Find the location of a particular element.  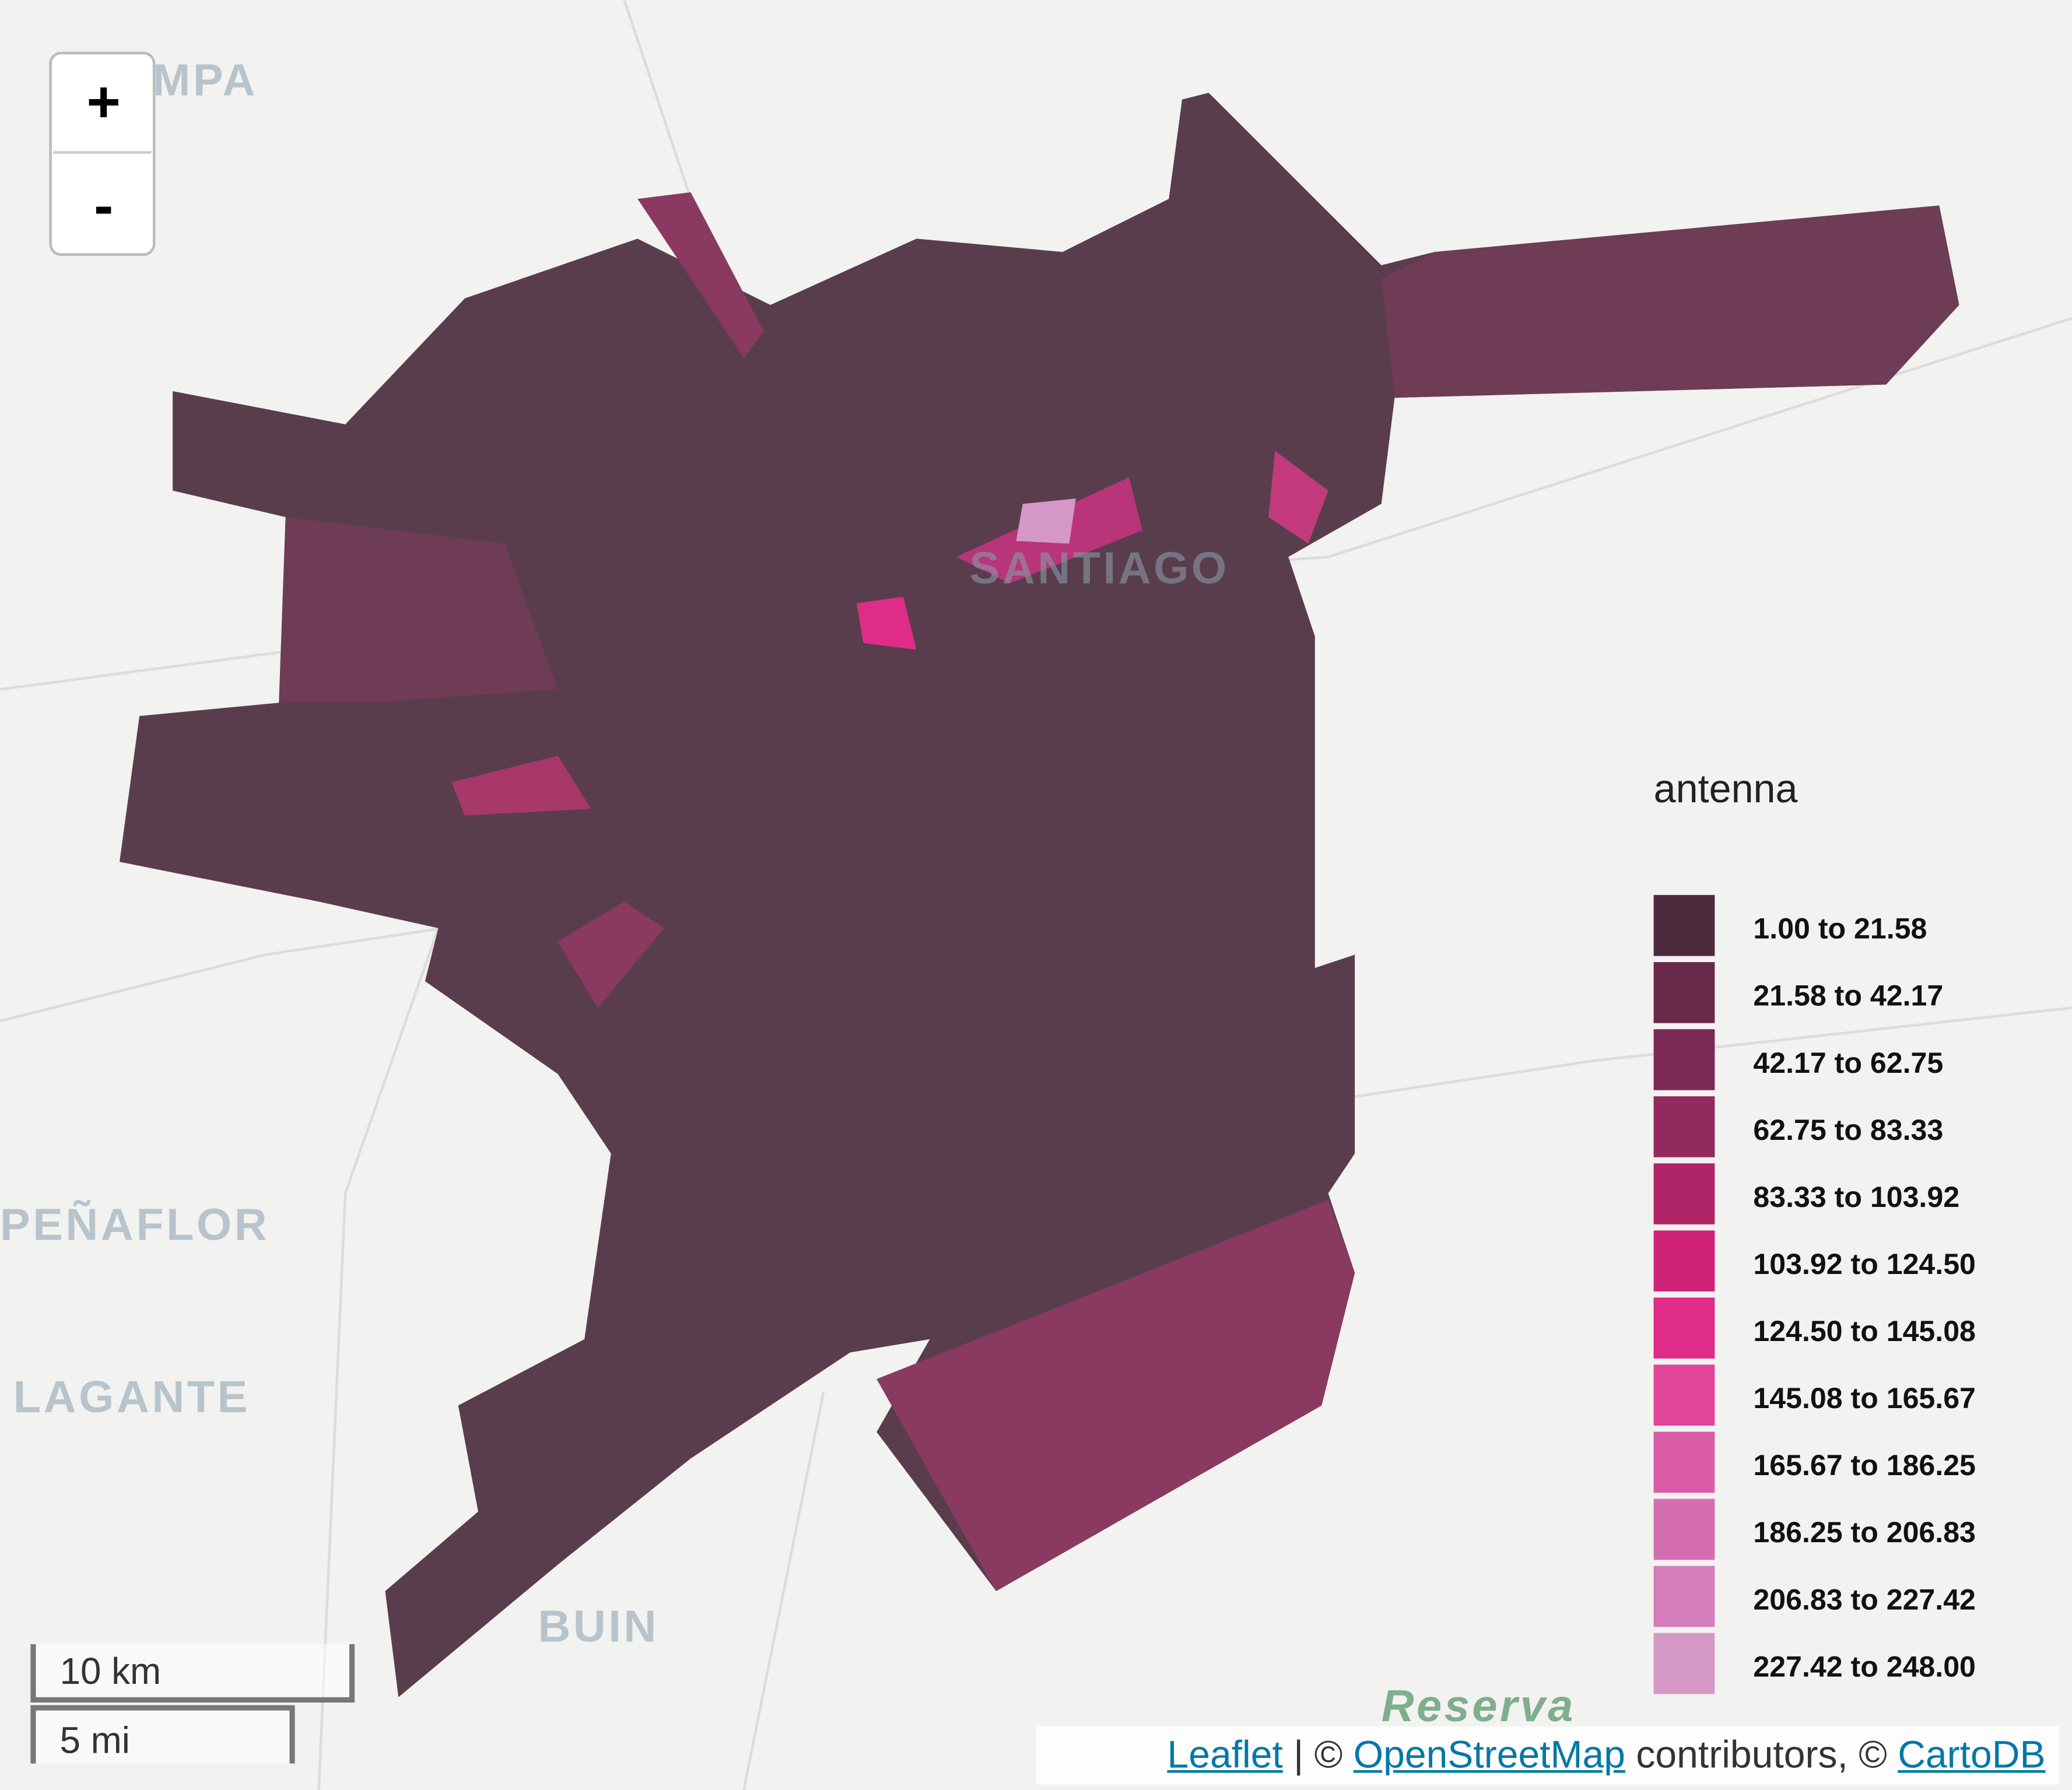

legend-label: 206.83 to 227.42 is located at coordinates (1864, 1600).